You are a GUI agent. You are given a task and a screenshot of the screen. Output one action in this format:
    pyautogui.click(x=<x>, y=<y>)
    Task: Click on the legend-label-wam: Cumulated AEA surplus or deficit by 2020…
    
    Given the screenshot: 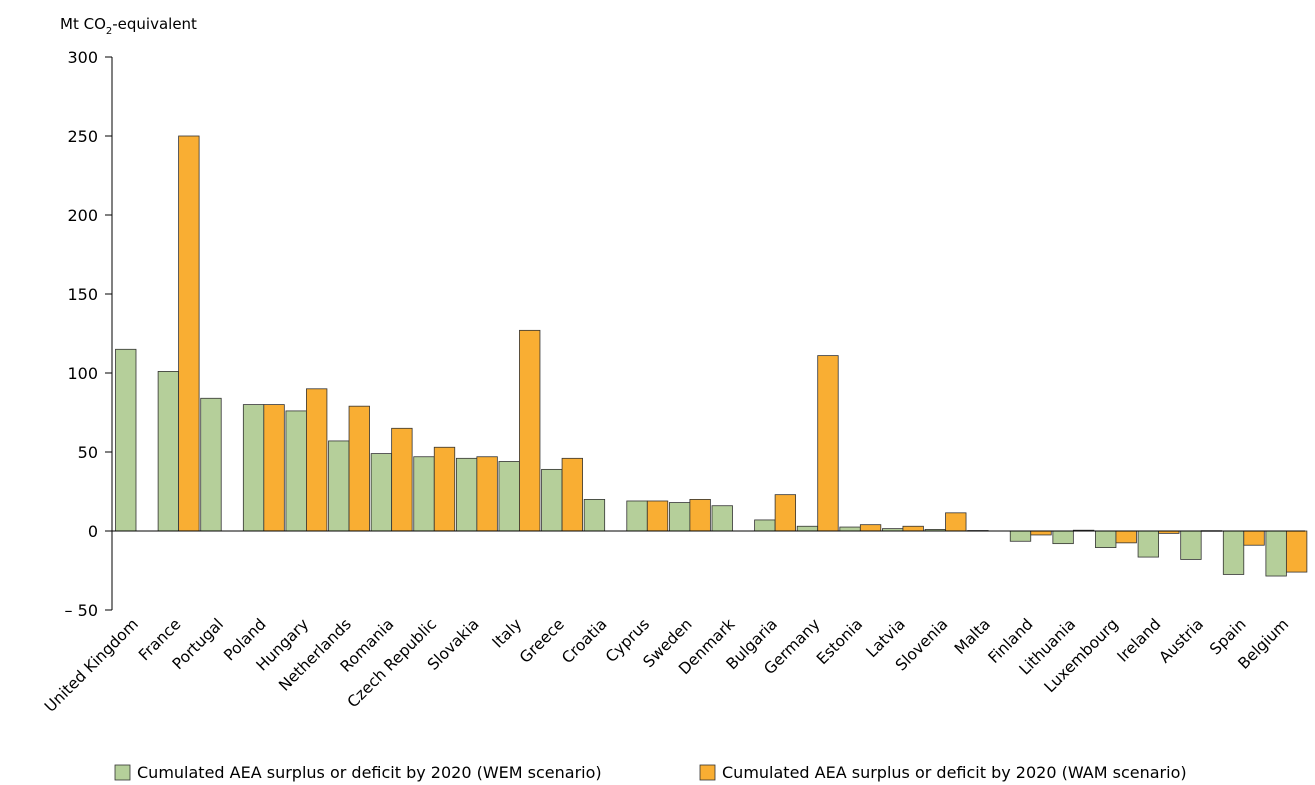 What is the action you would take?
    pyautogui.click(x=954, y=772)
    